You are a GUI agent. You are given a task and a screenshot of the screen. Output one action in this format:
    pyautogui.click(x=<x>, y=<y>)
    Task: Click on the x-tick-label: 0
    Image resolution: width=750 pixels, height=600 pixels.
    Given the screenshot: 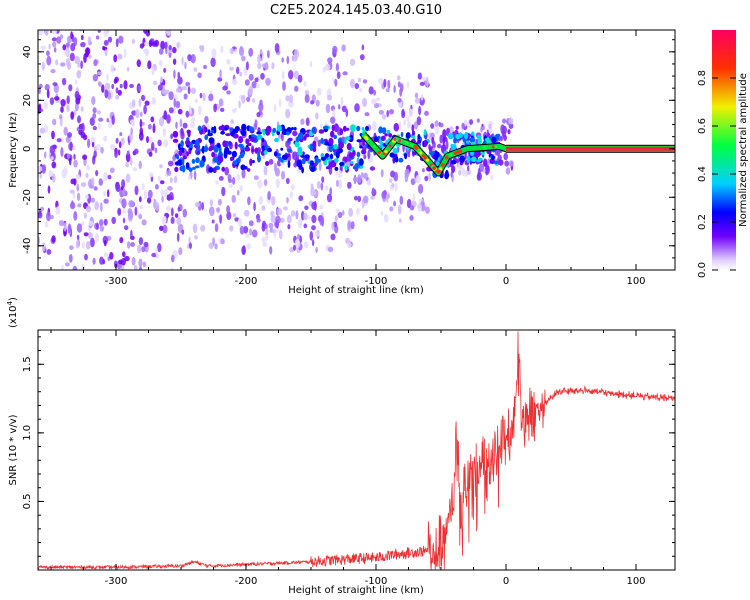 What is the action you would take?
    pyautogui.click(x=506, y=281)
    